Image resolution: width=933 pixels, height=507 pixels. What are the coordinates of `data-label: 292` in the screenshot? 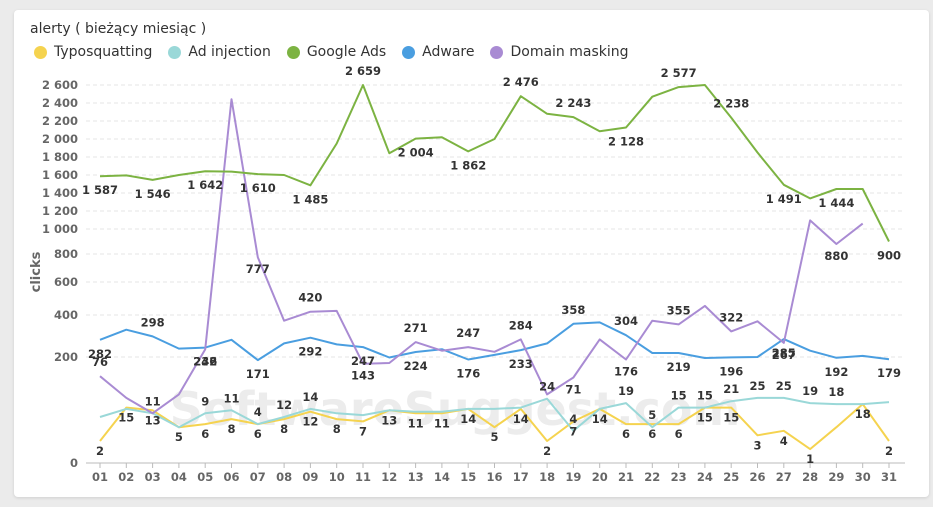 It's located at (310, 352).